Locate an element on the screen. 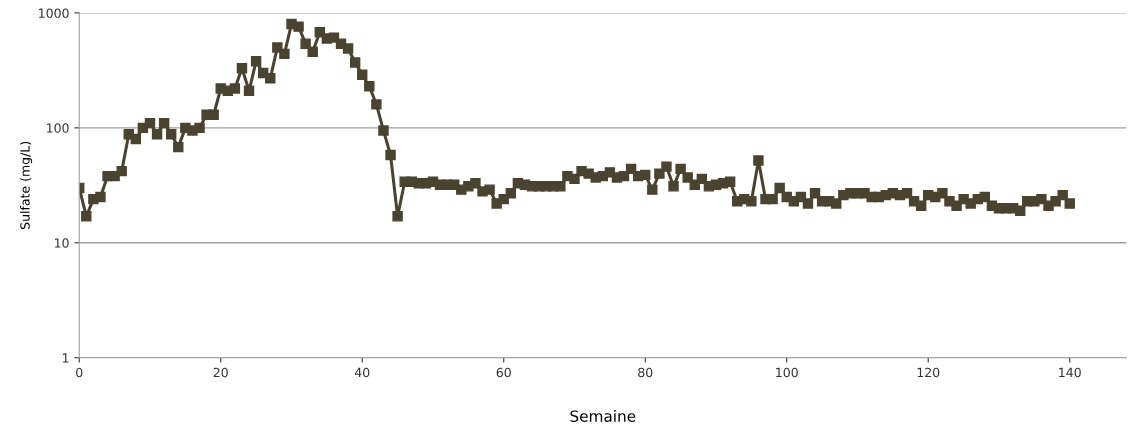 This screenshot has width=1132, height=431. x-tick-label: 40 is located at coordinates (362, 372).